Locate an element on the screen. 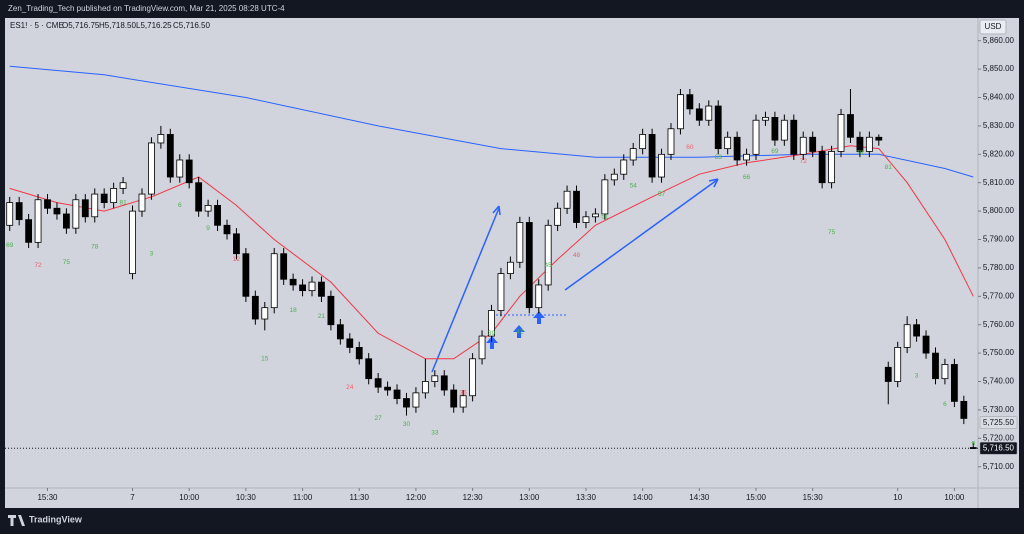 The image size is (1024, 534). count-label: 30 is located at coordinates (407, 424).